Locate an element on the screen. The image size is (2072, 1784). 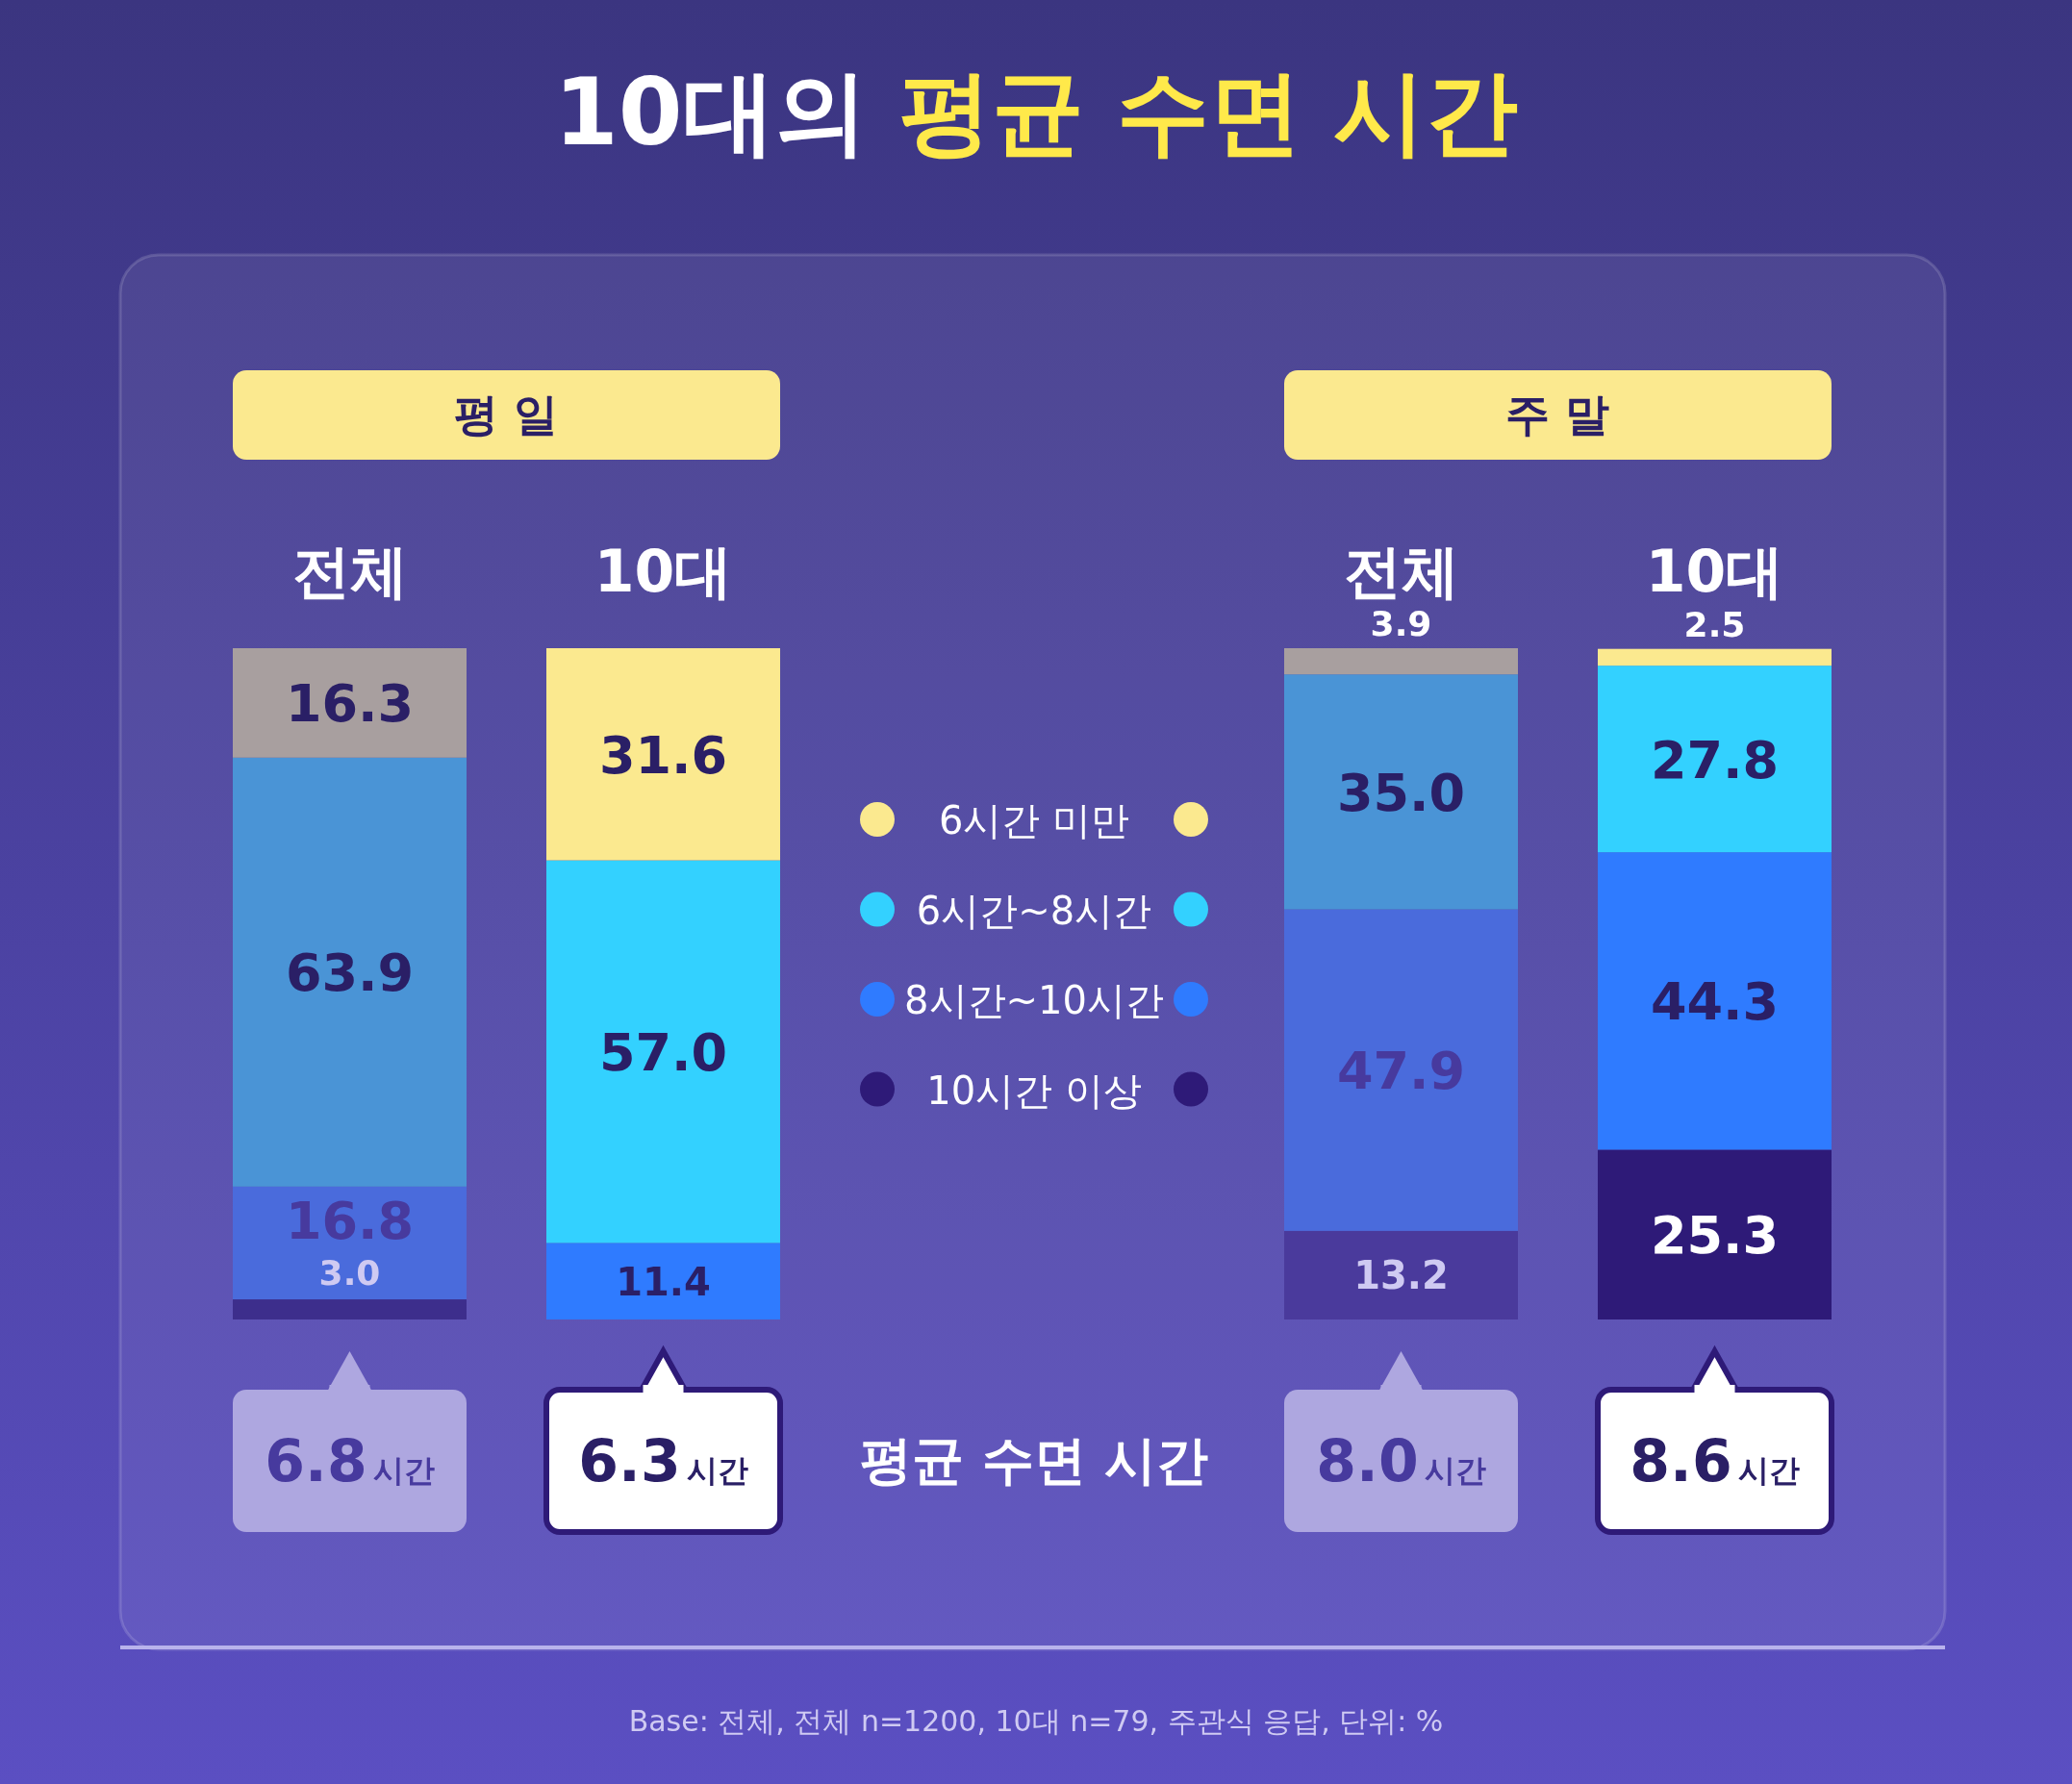
data-label: 35.0 is located at coordinates (1401, 792).